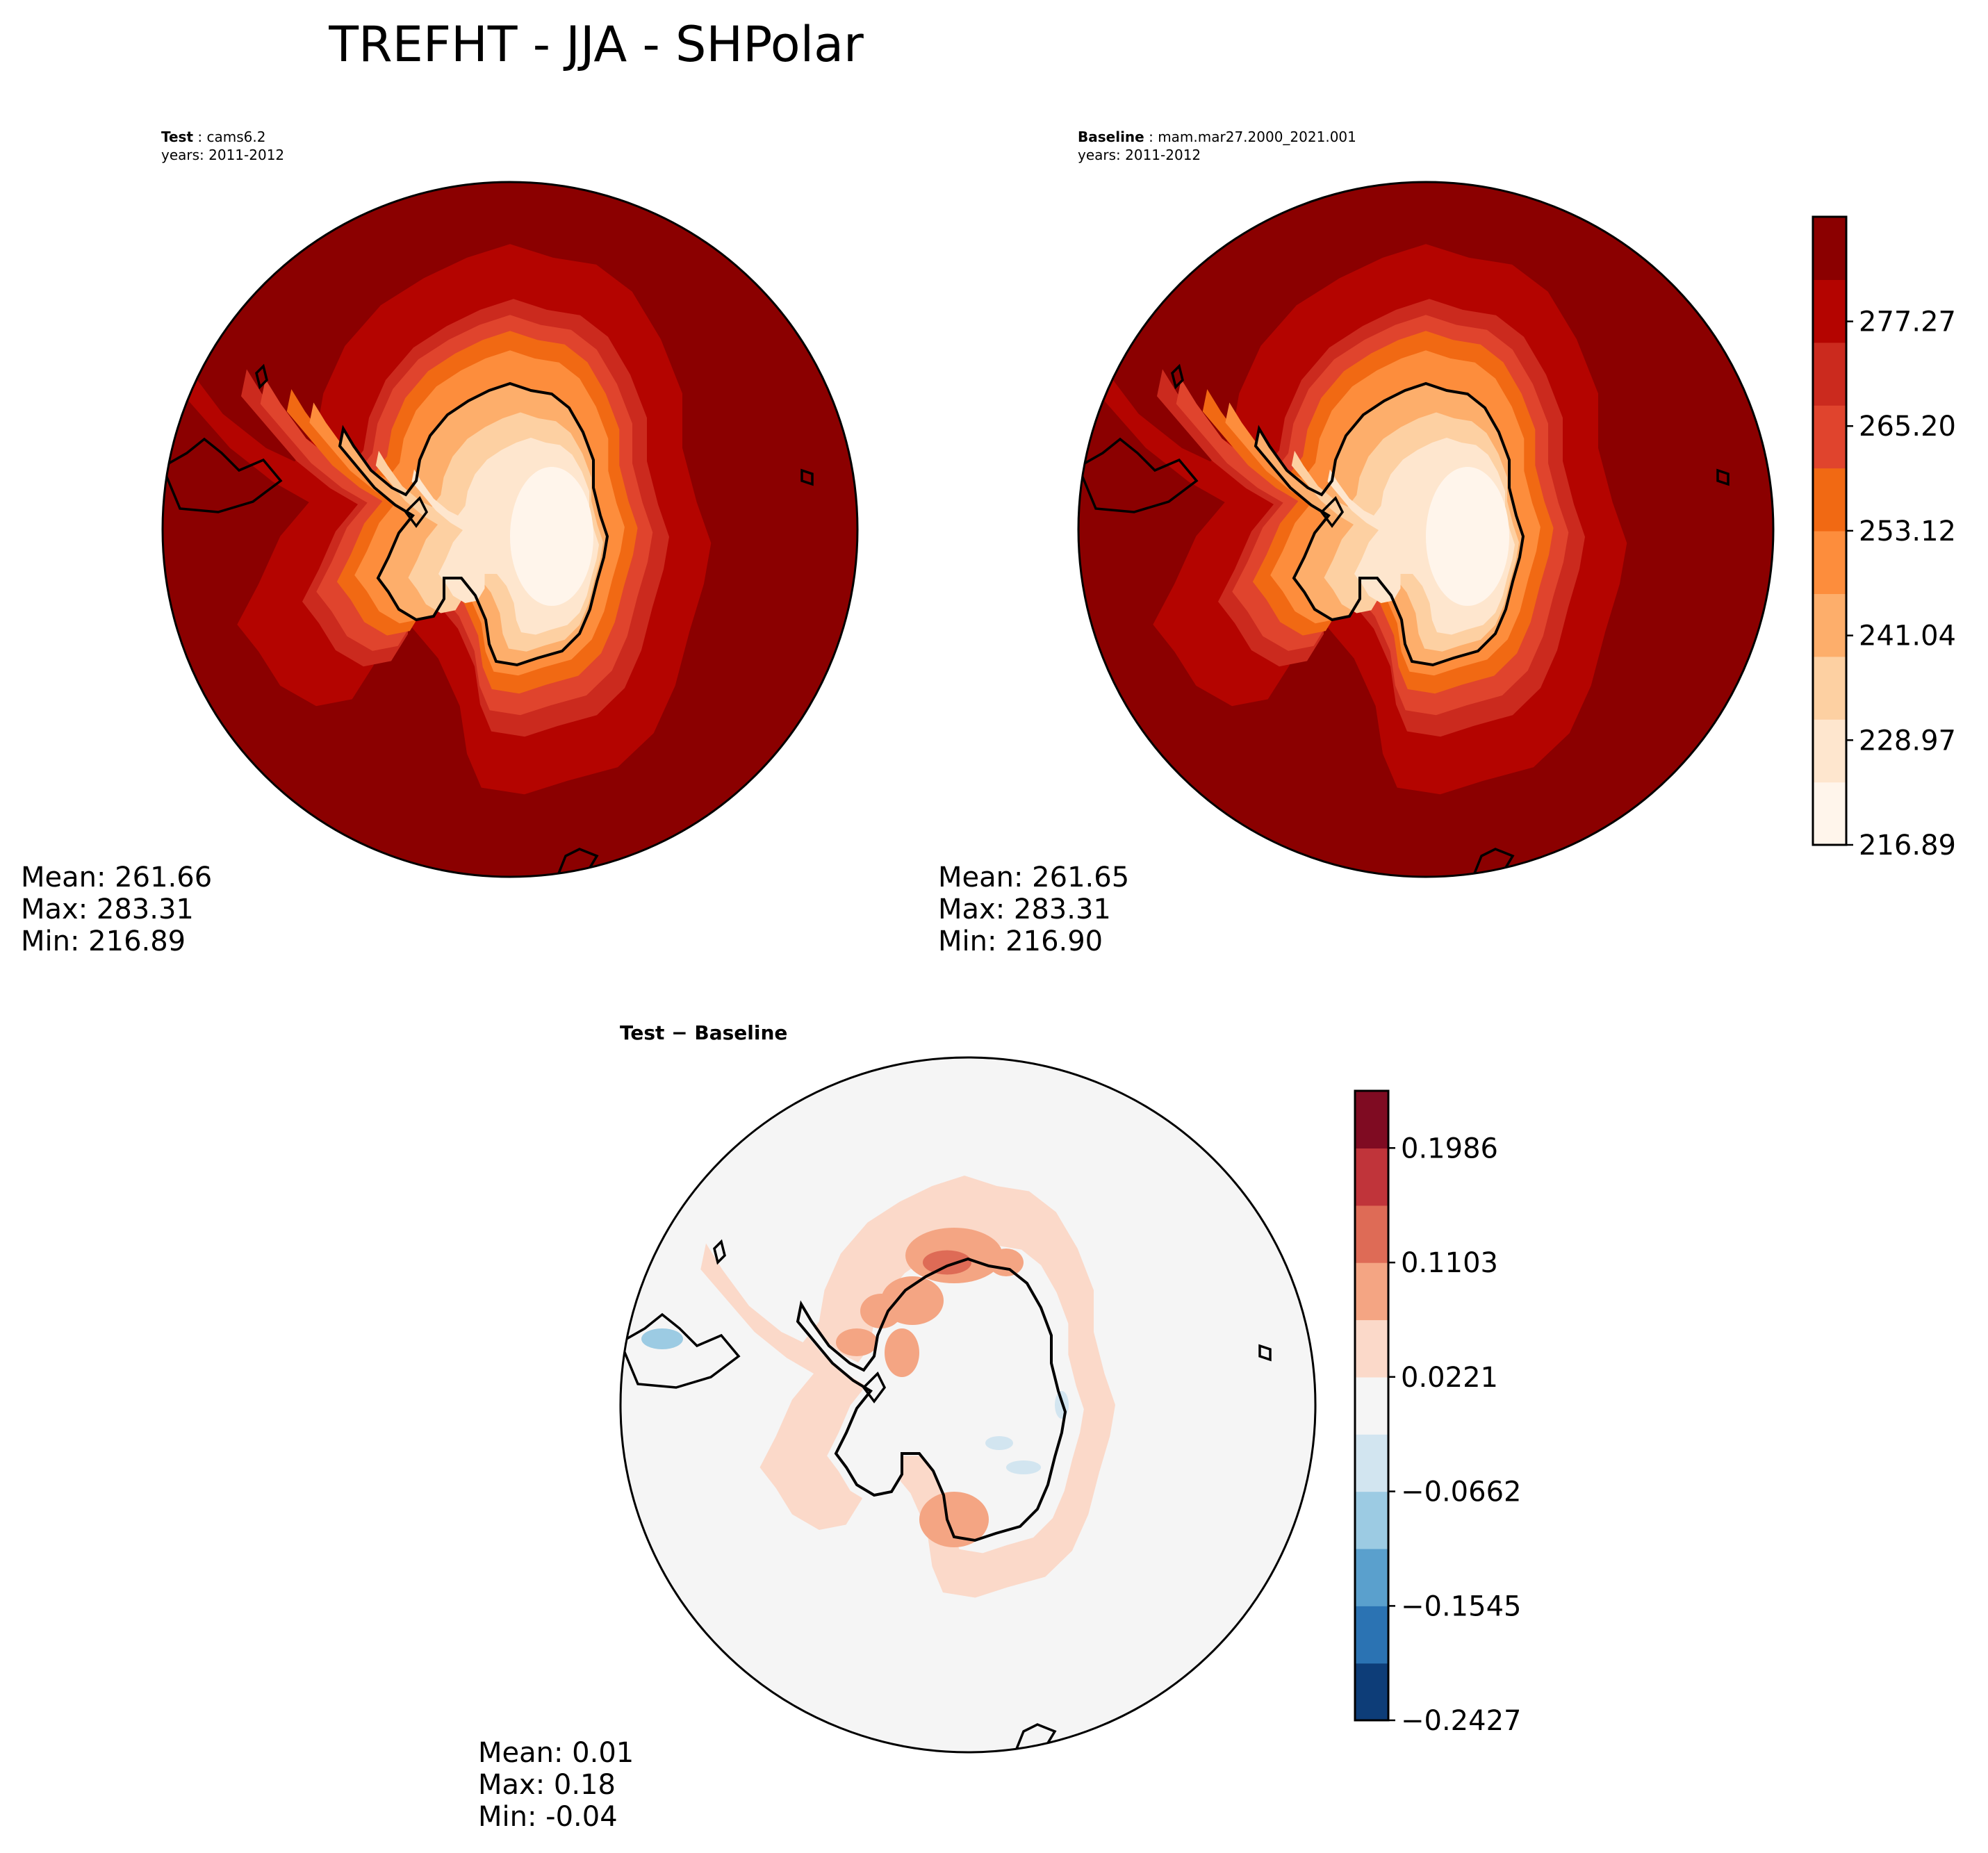  What do you see at coordinates (1461, 1606) in the screenshot?
I see `colorbar-tick-label: −0.1545` at bounding box center [1461, 1606].